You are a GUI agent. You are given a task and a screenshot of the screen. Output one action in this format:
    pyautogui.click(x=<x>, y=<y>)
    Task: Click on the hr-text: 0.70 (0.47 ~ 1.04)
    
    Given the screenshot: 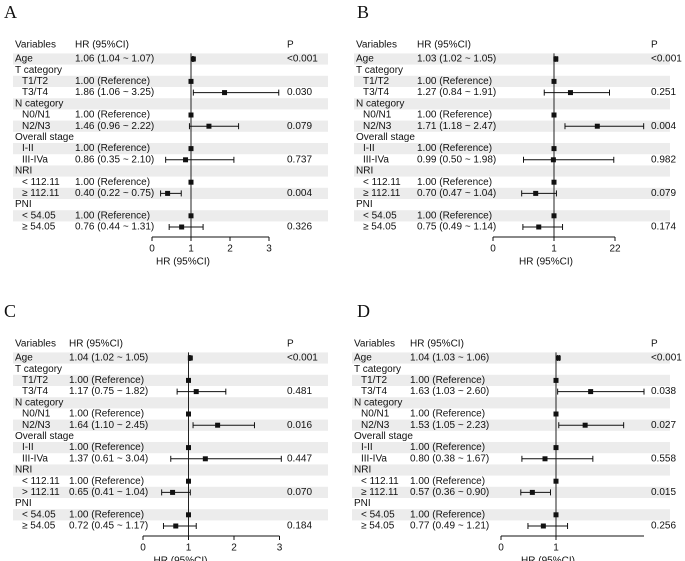 What is the action you would take?
    pyautogui.click(x=456, y=193)
    